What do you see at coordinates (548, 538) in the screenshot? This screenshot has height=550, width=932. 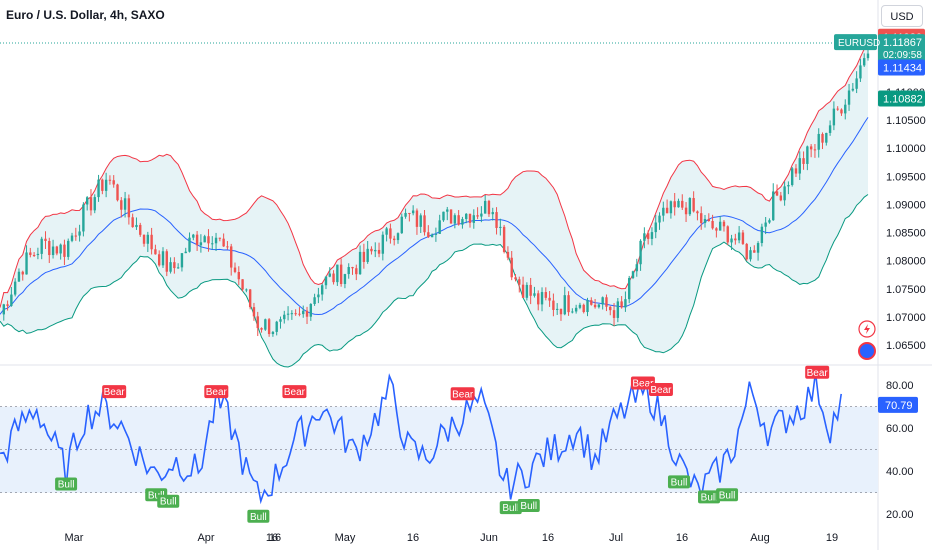 I see `time-tick-label: 16` at bounding box center [548, 538].